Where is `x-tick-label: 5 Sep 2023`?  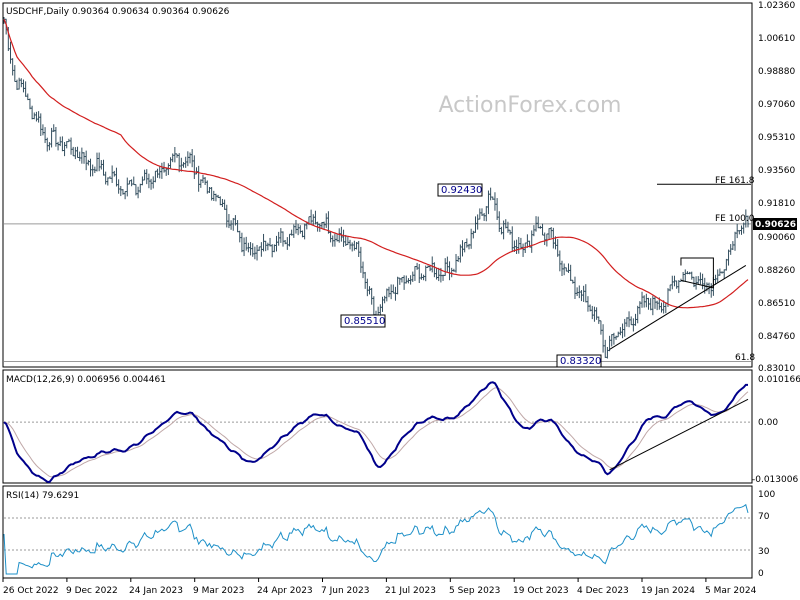 x-tick-label: 5 Sep 2023 is located at coordinates (474, 591).